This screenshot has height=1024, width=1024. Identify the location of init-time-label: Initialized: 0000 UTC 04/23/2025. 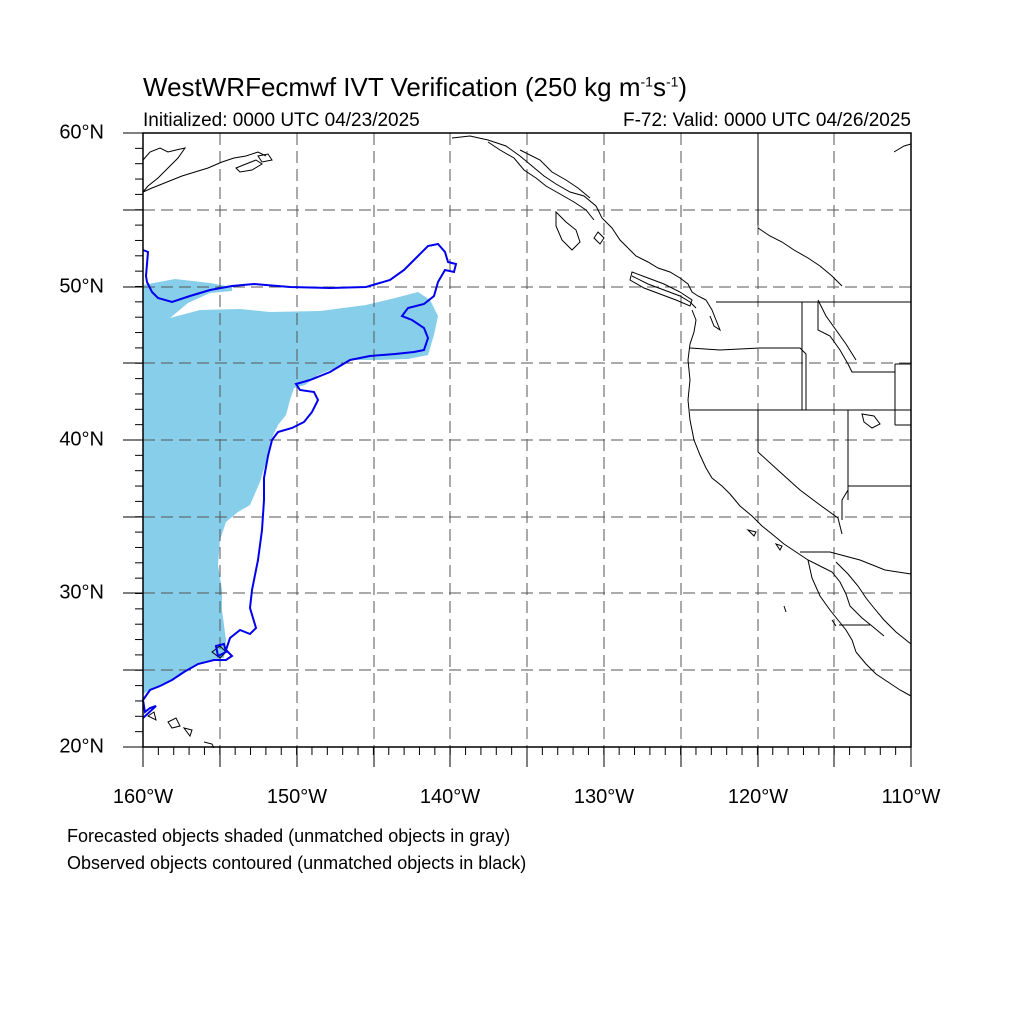
(281, 120).